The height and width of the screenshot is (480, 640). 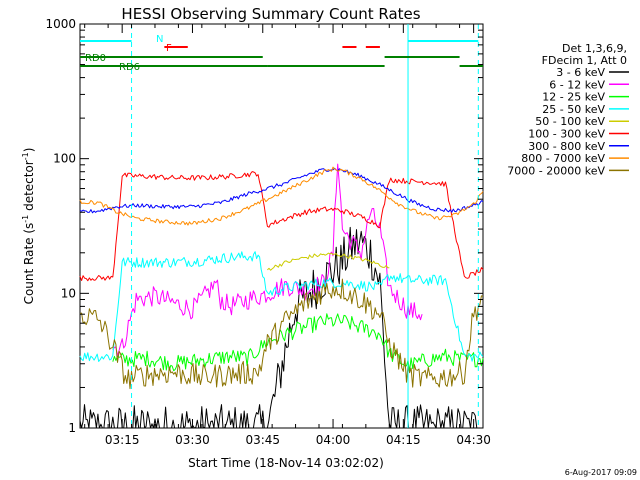 I want to click on legend-entry-label: 12 - 25 keV, so click(x=573, y=97).